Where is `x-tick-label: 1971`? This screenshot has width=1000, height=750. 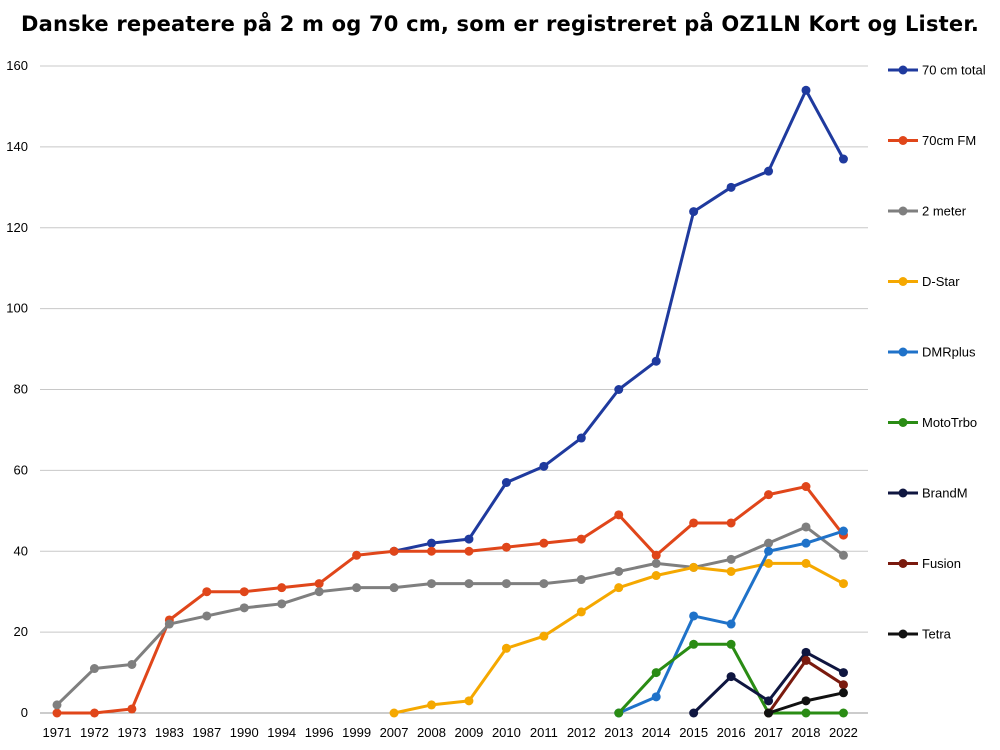 x-tick-label: 1971 is located at coordinates (57, 732).